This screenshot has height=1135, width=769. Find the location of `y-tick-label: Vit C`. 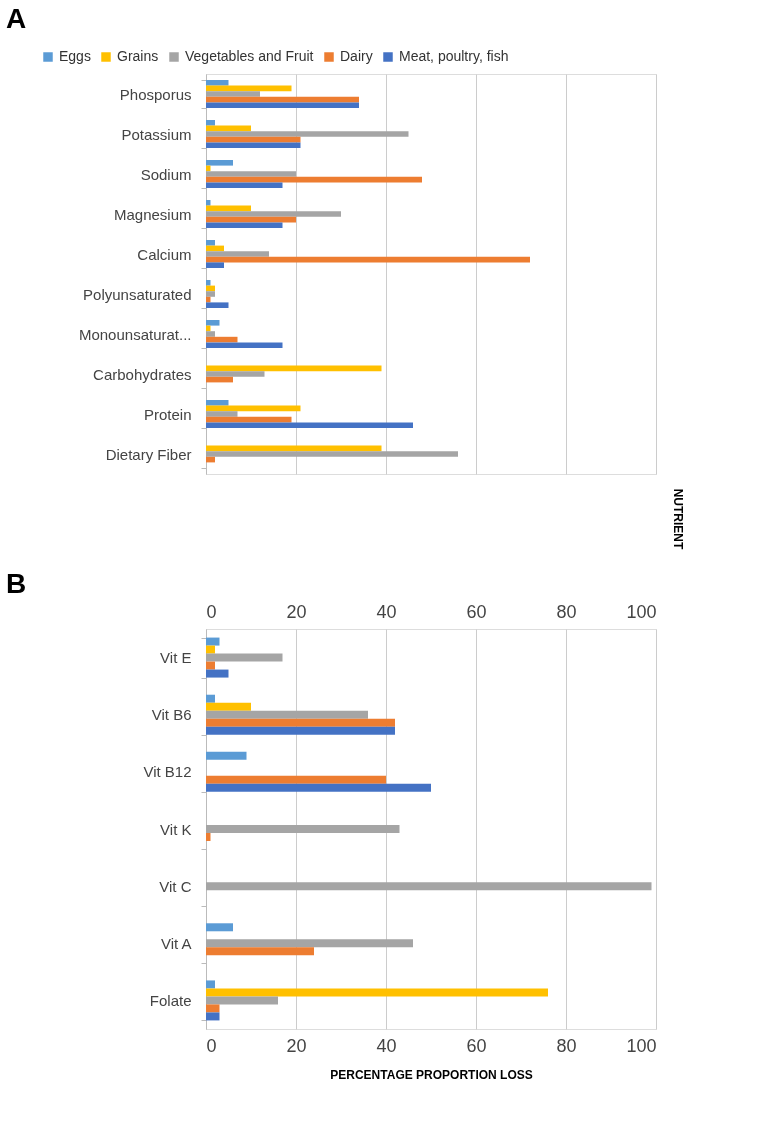

y-tick-label: Vit C is located at coordinates (175, 886).